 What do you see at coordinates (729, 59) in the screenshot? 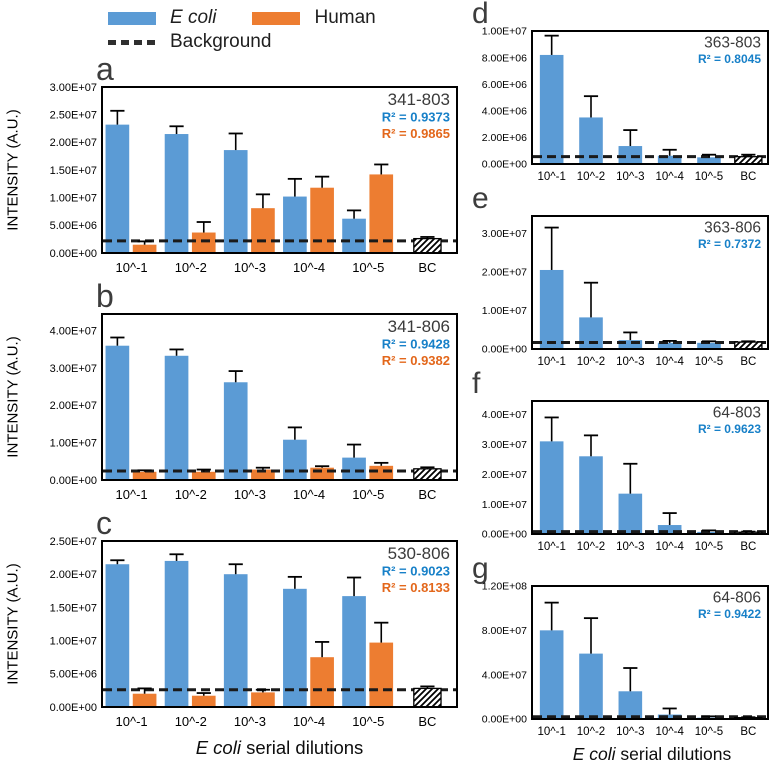
I see `svg-text: R² = 0.8045` at bounding box center [729, 59].